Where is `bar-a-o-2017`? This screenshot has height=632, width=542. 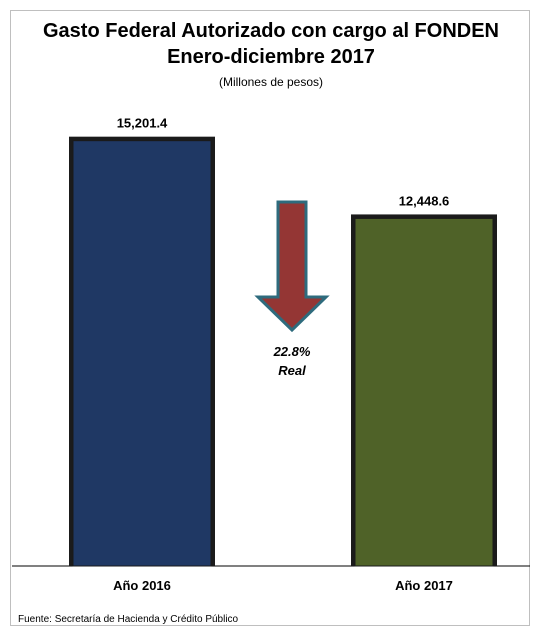 bar-a-o-2017 is located at coordinates (424, 392).